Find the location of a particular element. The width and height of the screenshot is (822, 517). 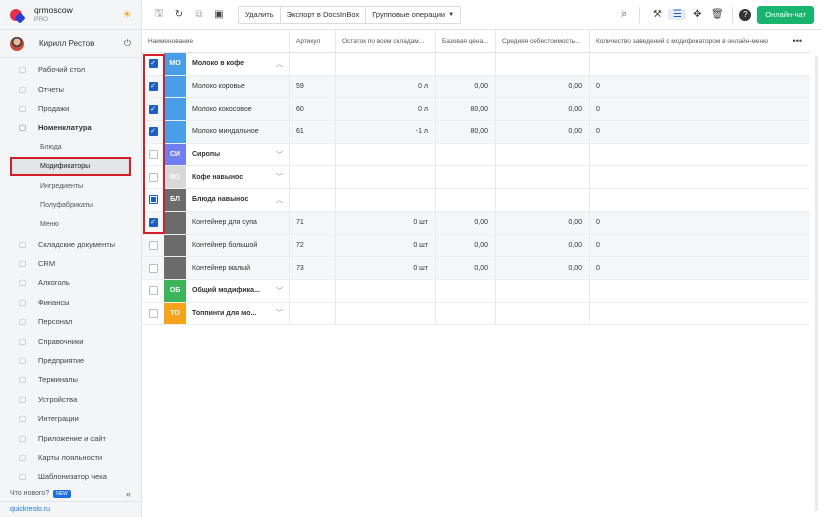

article-cell: 72 is located at coordinates (313, 245).